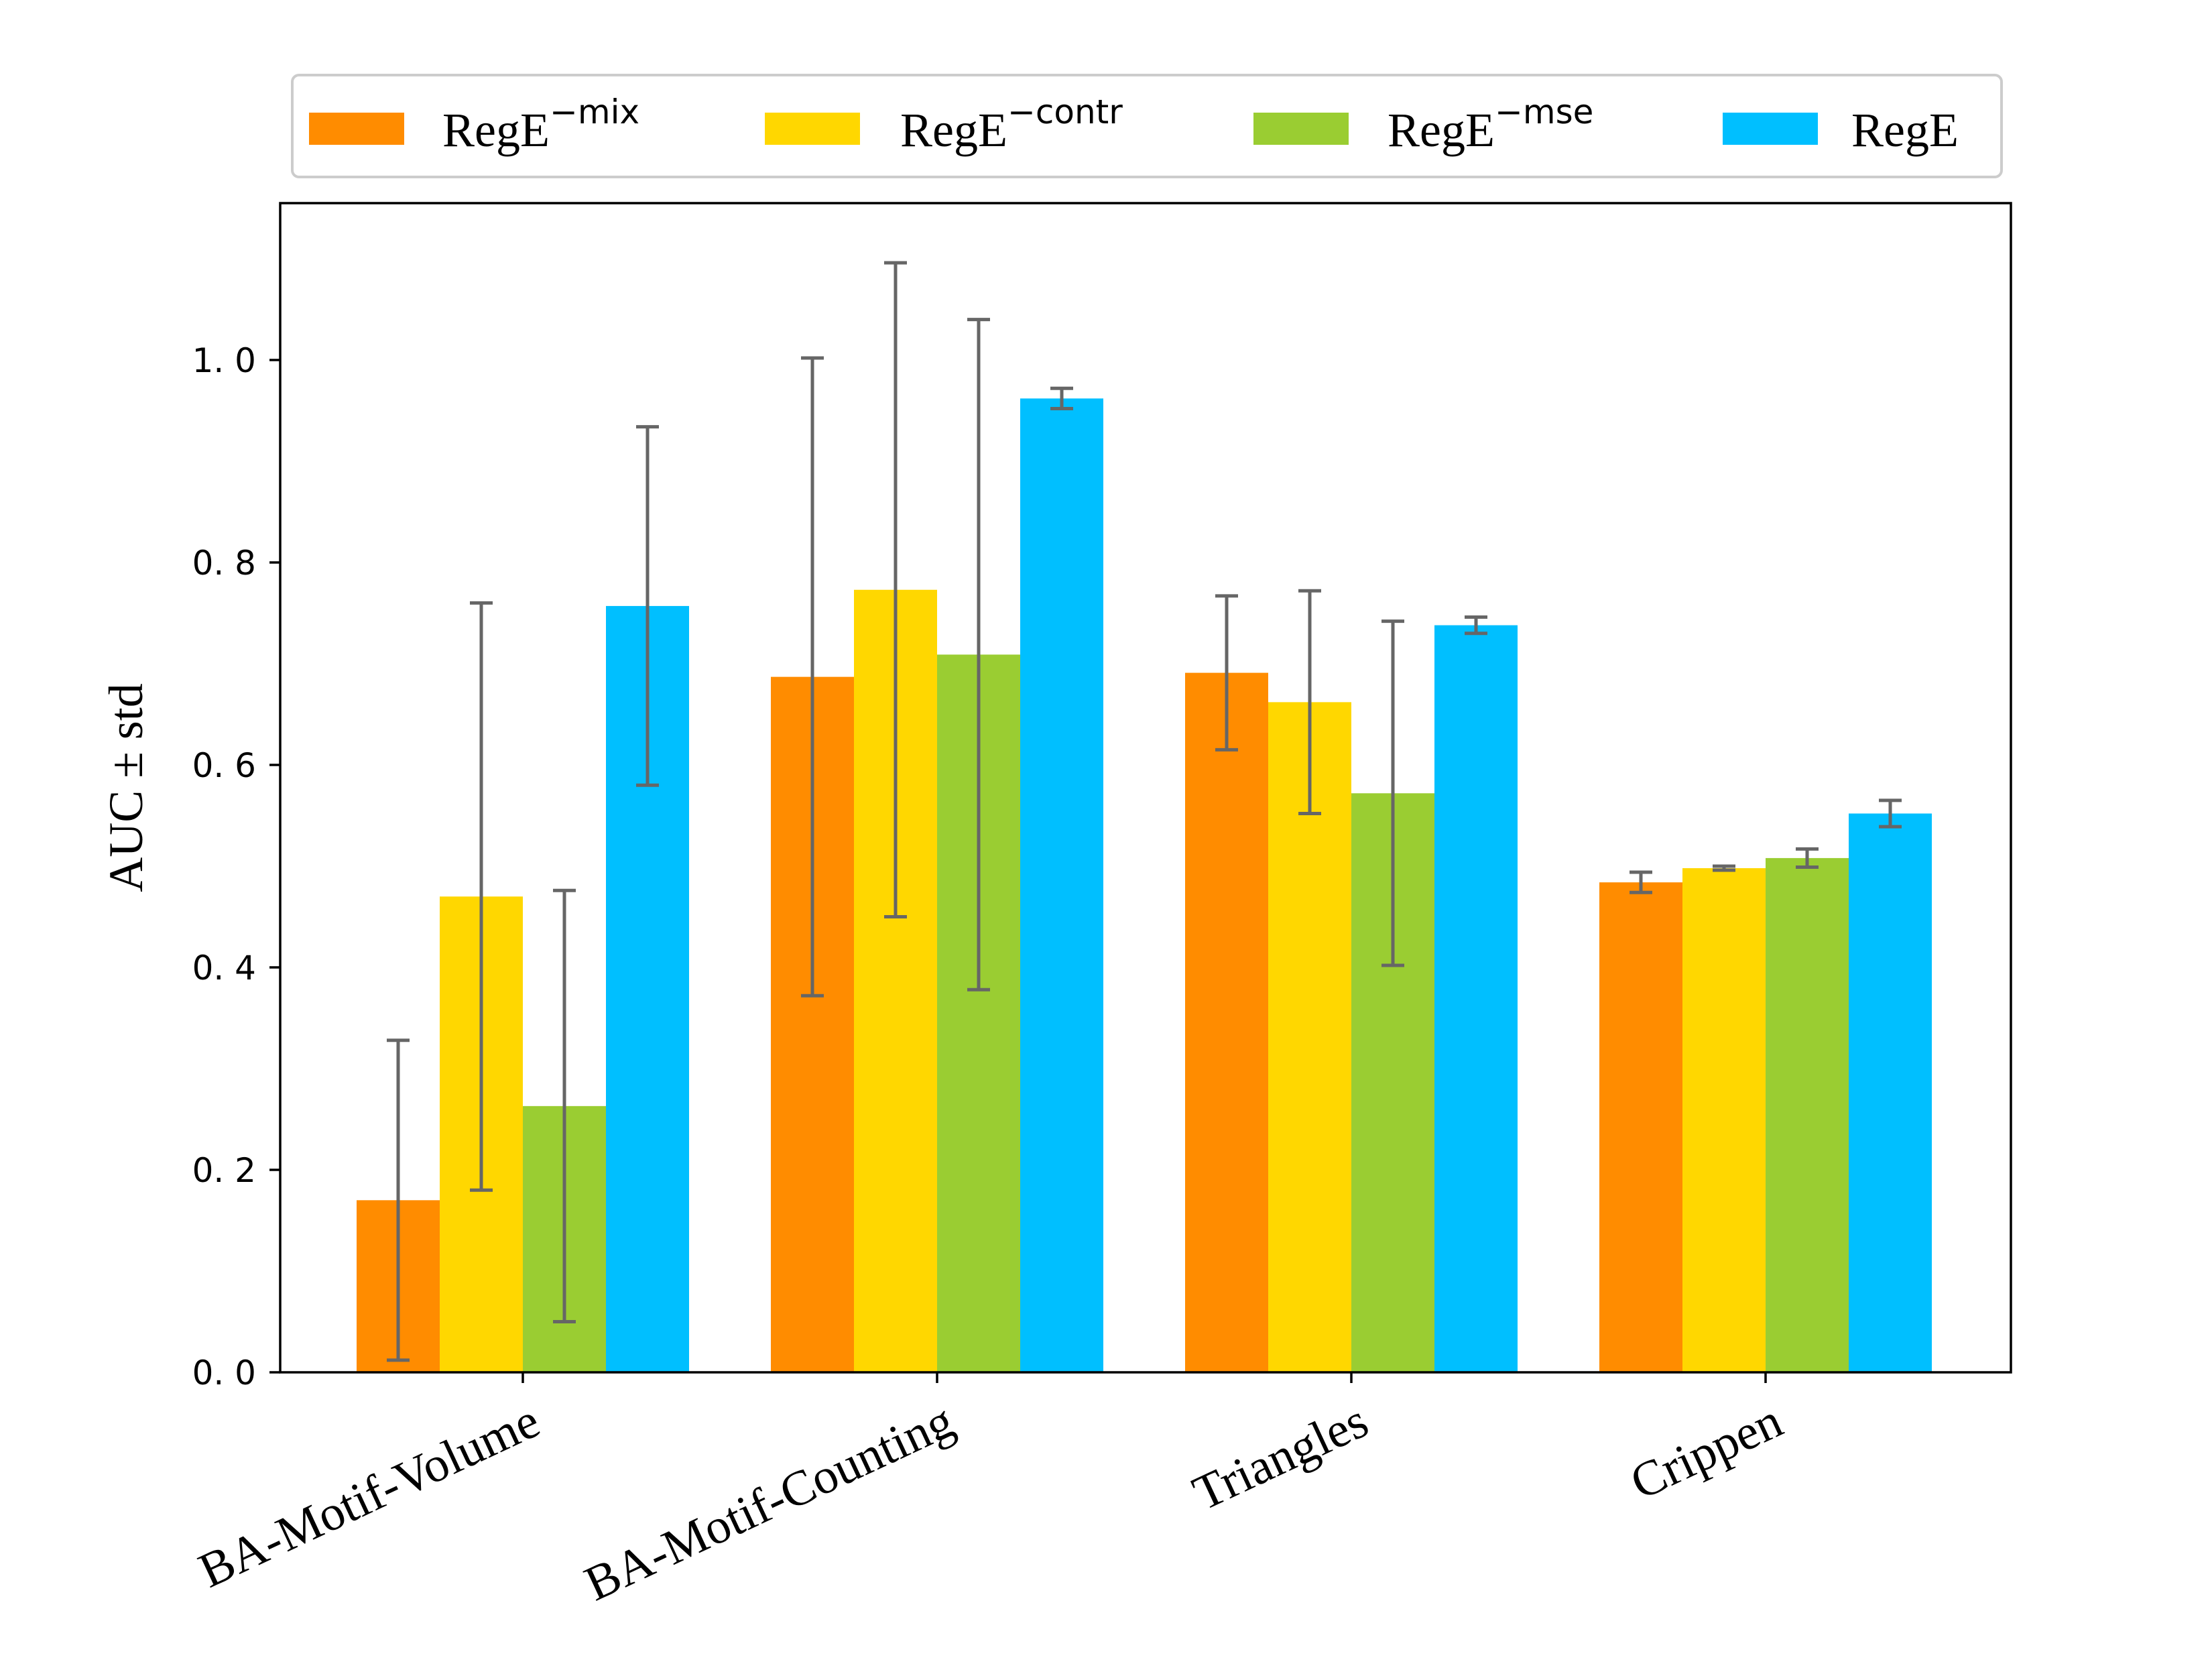  Describe the element at coordinates (224, 968) in the screenshot. I see `y-tick-label: 0. 4` at that location.